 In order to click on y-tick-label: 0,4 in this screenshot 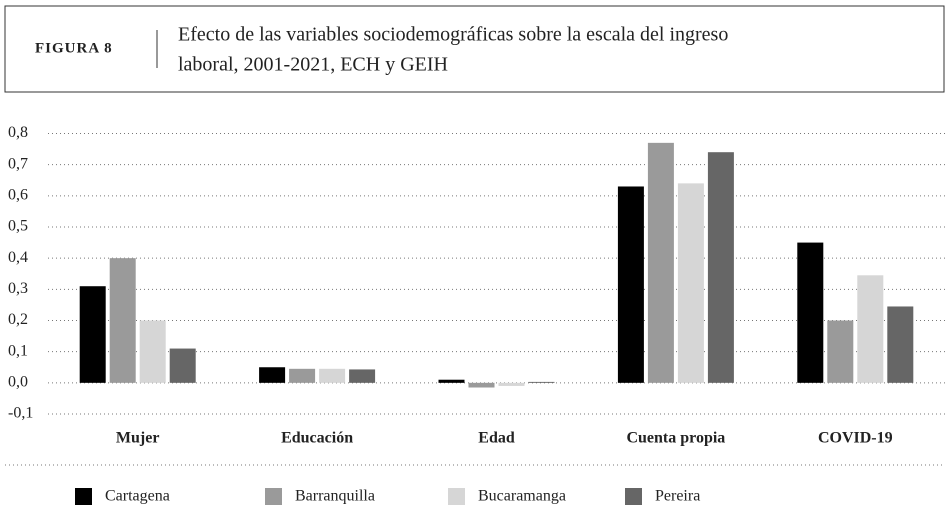, I will do `click(18, 257)`.